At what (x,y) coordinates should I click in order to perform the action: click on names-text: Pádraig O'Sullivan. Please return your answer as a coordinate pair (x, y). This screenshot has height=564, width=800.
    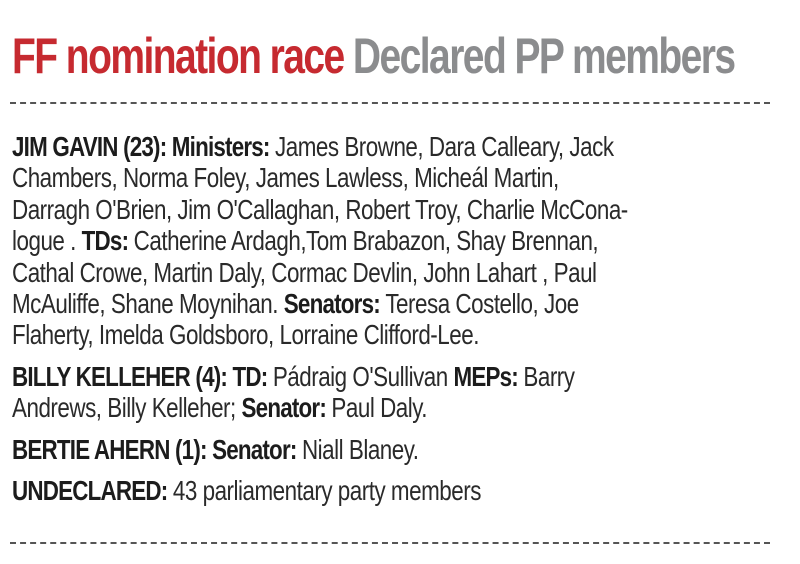
    Looking at the image, I should click on (363, 376).